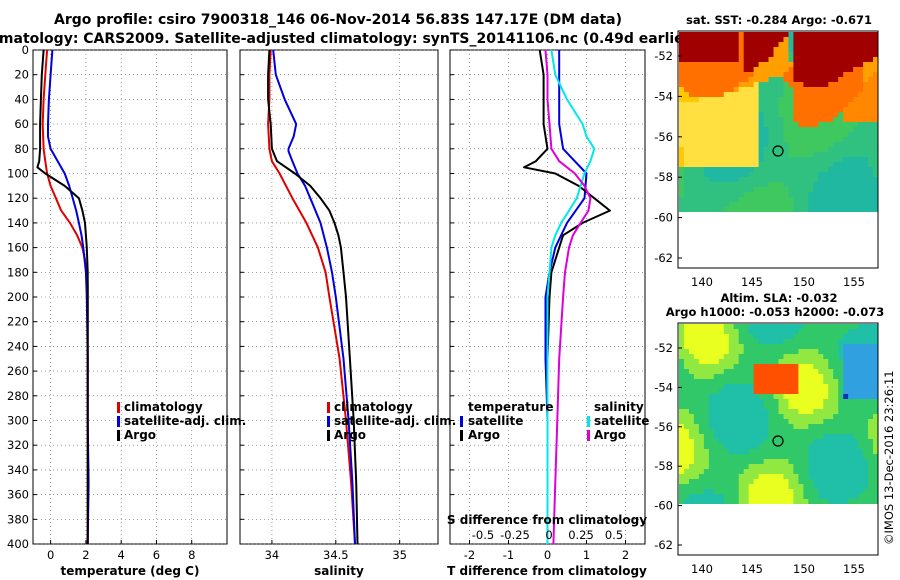 The width and height of the screenshot is (900, 580). Describe the element at coordinates (25, 50) in the screenshot. I see `ytick-label: 0` at that location.